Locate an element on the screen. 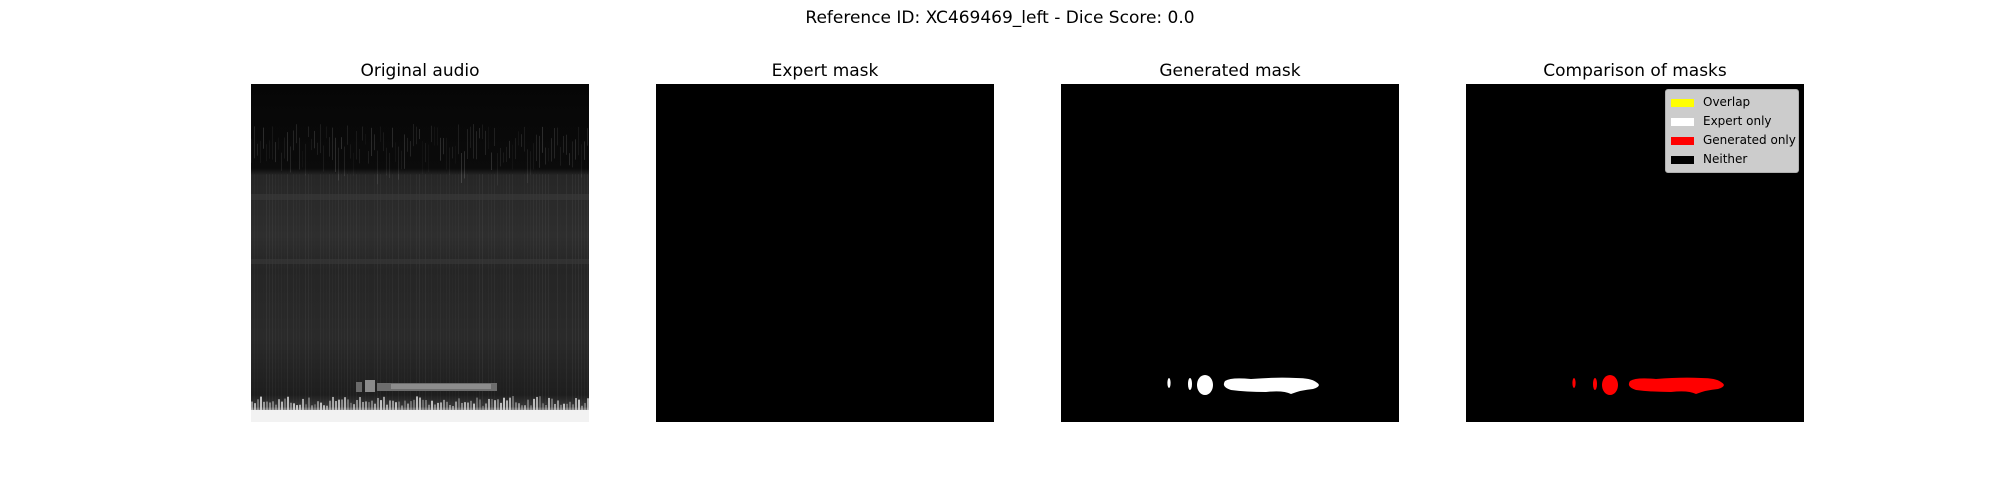 This screenshot has height=500, width=2000. legend-swatch-neither is located at coordinates (1682, 160).